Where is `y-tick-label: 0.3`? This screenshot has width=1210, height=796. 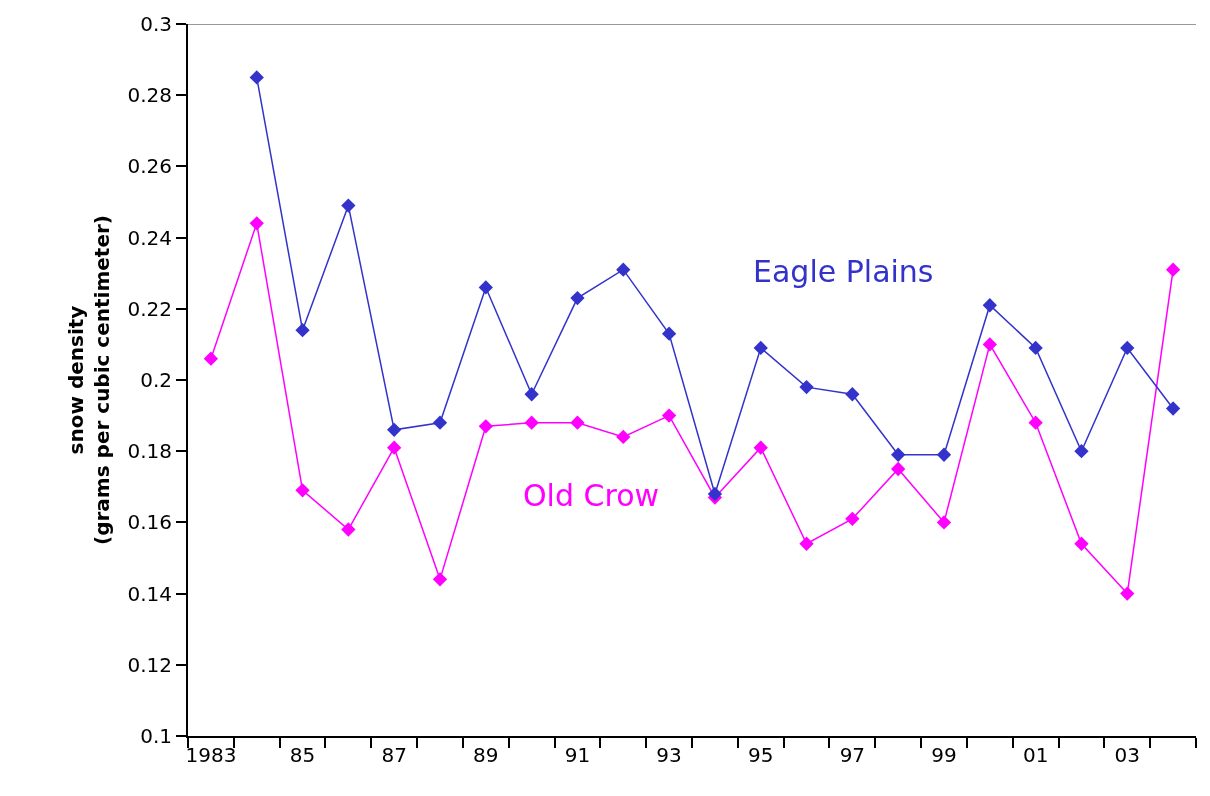
y-tick-label: 0.3 is located at coordinates (156, 24).